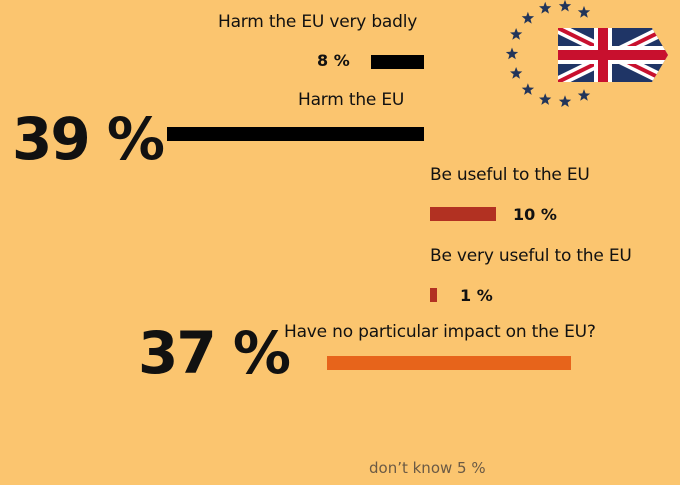 The image size is (680, 485). What do you see at coordinates (531, 256) in the screenshot?
I see `category-label-very-useful: Be very useful to the EU` at bounding box center [531, 256].